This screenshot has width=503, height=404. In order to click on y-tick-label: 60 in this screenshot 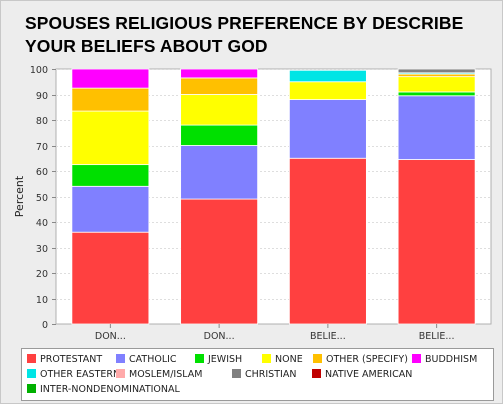, I will do `click(42, 172)`.